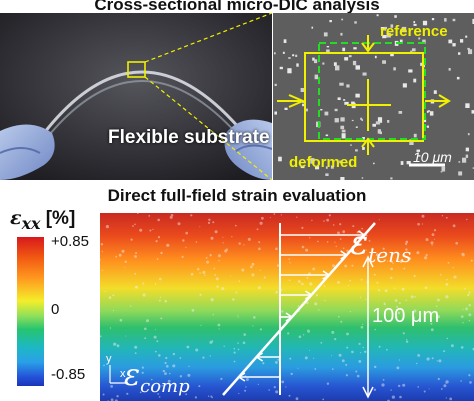 The width and height of the screenshot is (474, 401). I want to click on strain-arrow-head, so click(361, 235).